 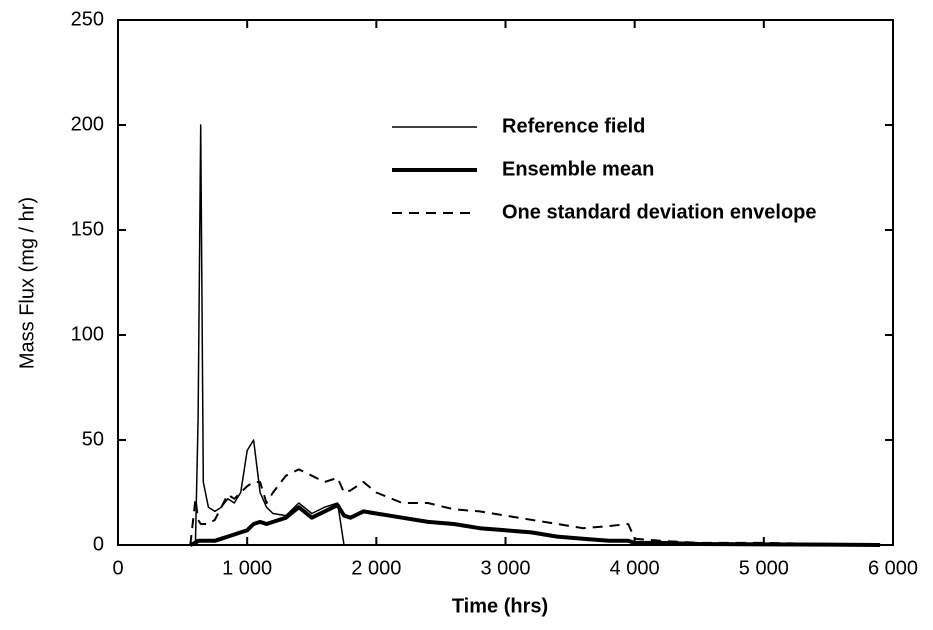 What do you see at coordinates (87, 229) in the screenshot?
I see `y-tick-label: 150` at bounding box center [87, 229].